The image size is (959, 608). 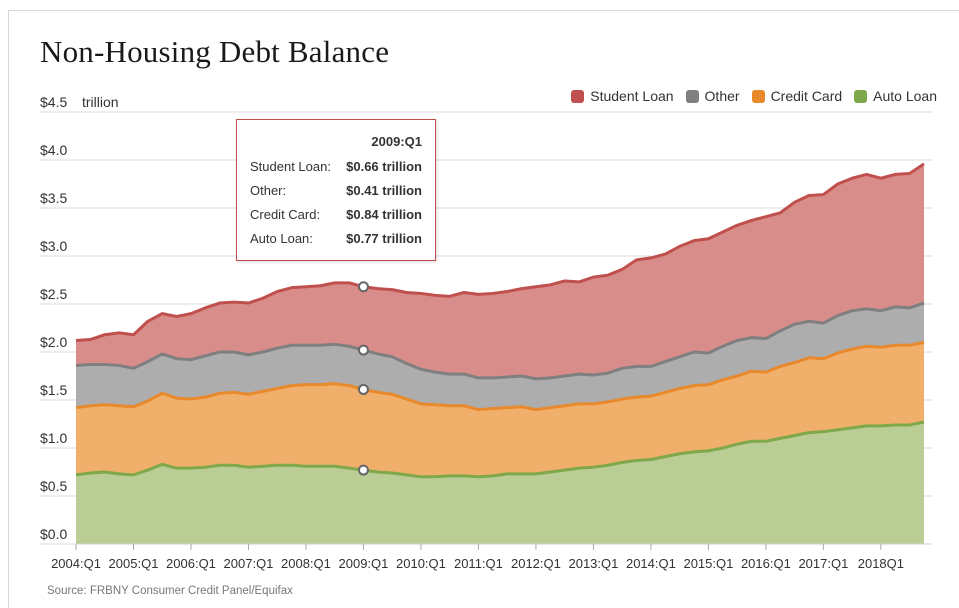 I want to click on line-auto-loan, so click(x=500, y=449).